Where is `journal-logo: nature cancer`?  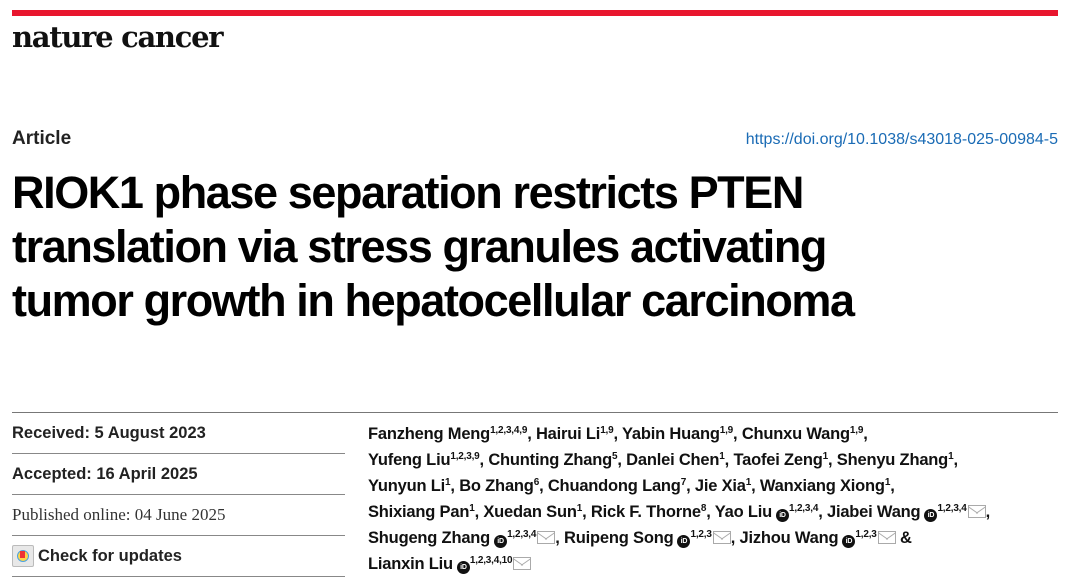 journal-logo: nature cancer is located at coordinates (118, 37).